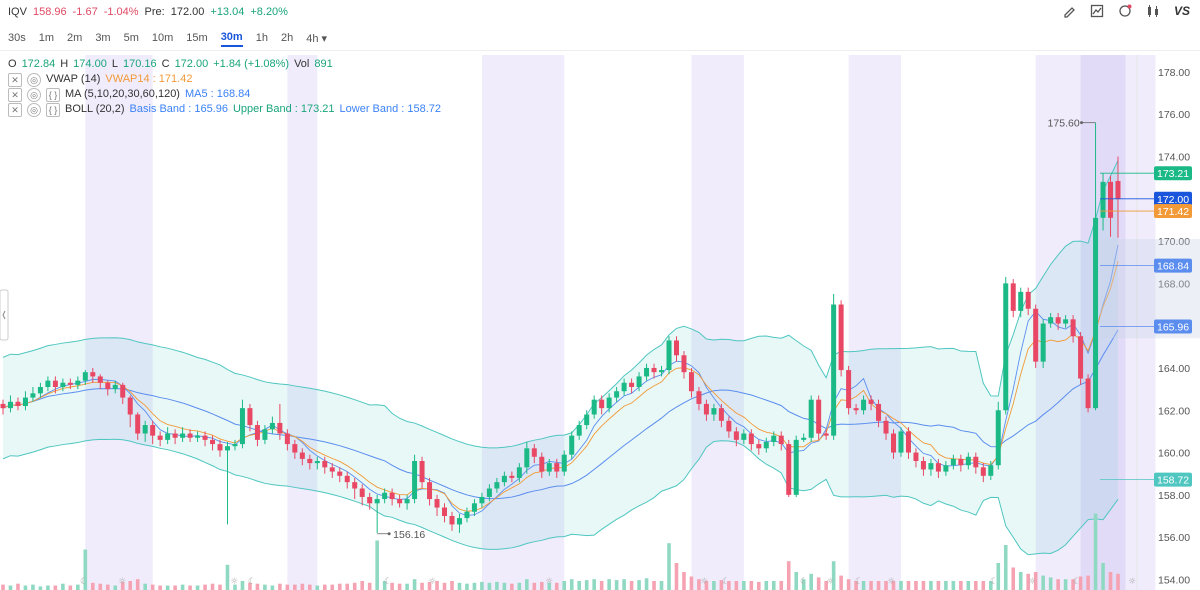 Image resolution: width=1200 pixels, height=590 pixels. I want to click on timeframe-30s: 30s, so click(17, 38).